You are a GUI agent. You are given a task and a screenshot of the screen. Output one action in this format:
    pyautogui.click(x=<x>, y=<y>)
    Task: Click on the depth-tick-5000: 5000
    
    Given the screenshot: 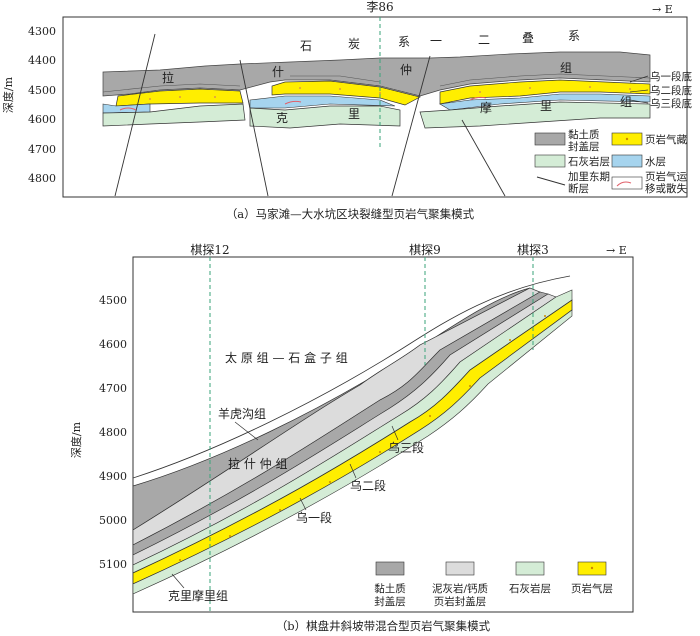 What is the action you would take?
    pyautogui.click(x=113, y=520)
    